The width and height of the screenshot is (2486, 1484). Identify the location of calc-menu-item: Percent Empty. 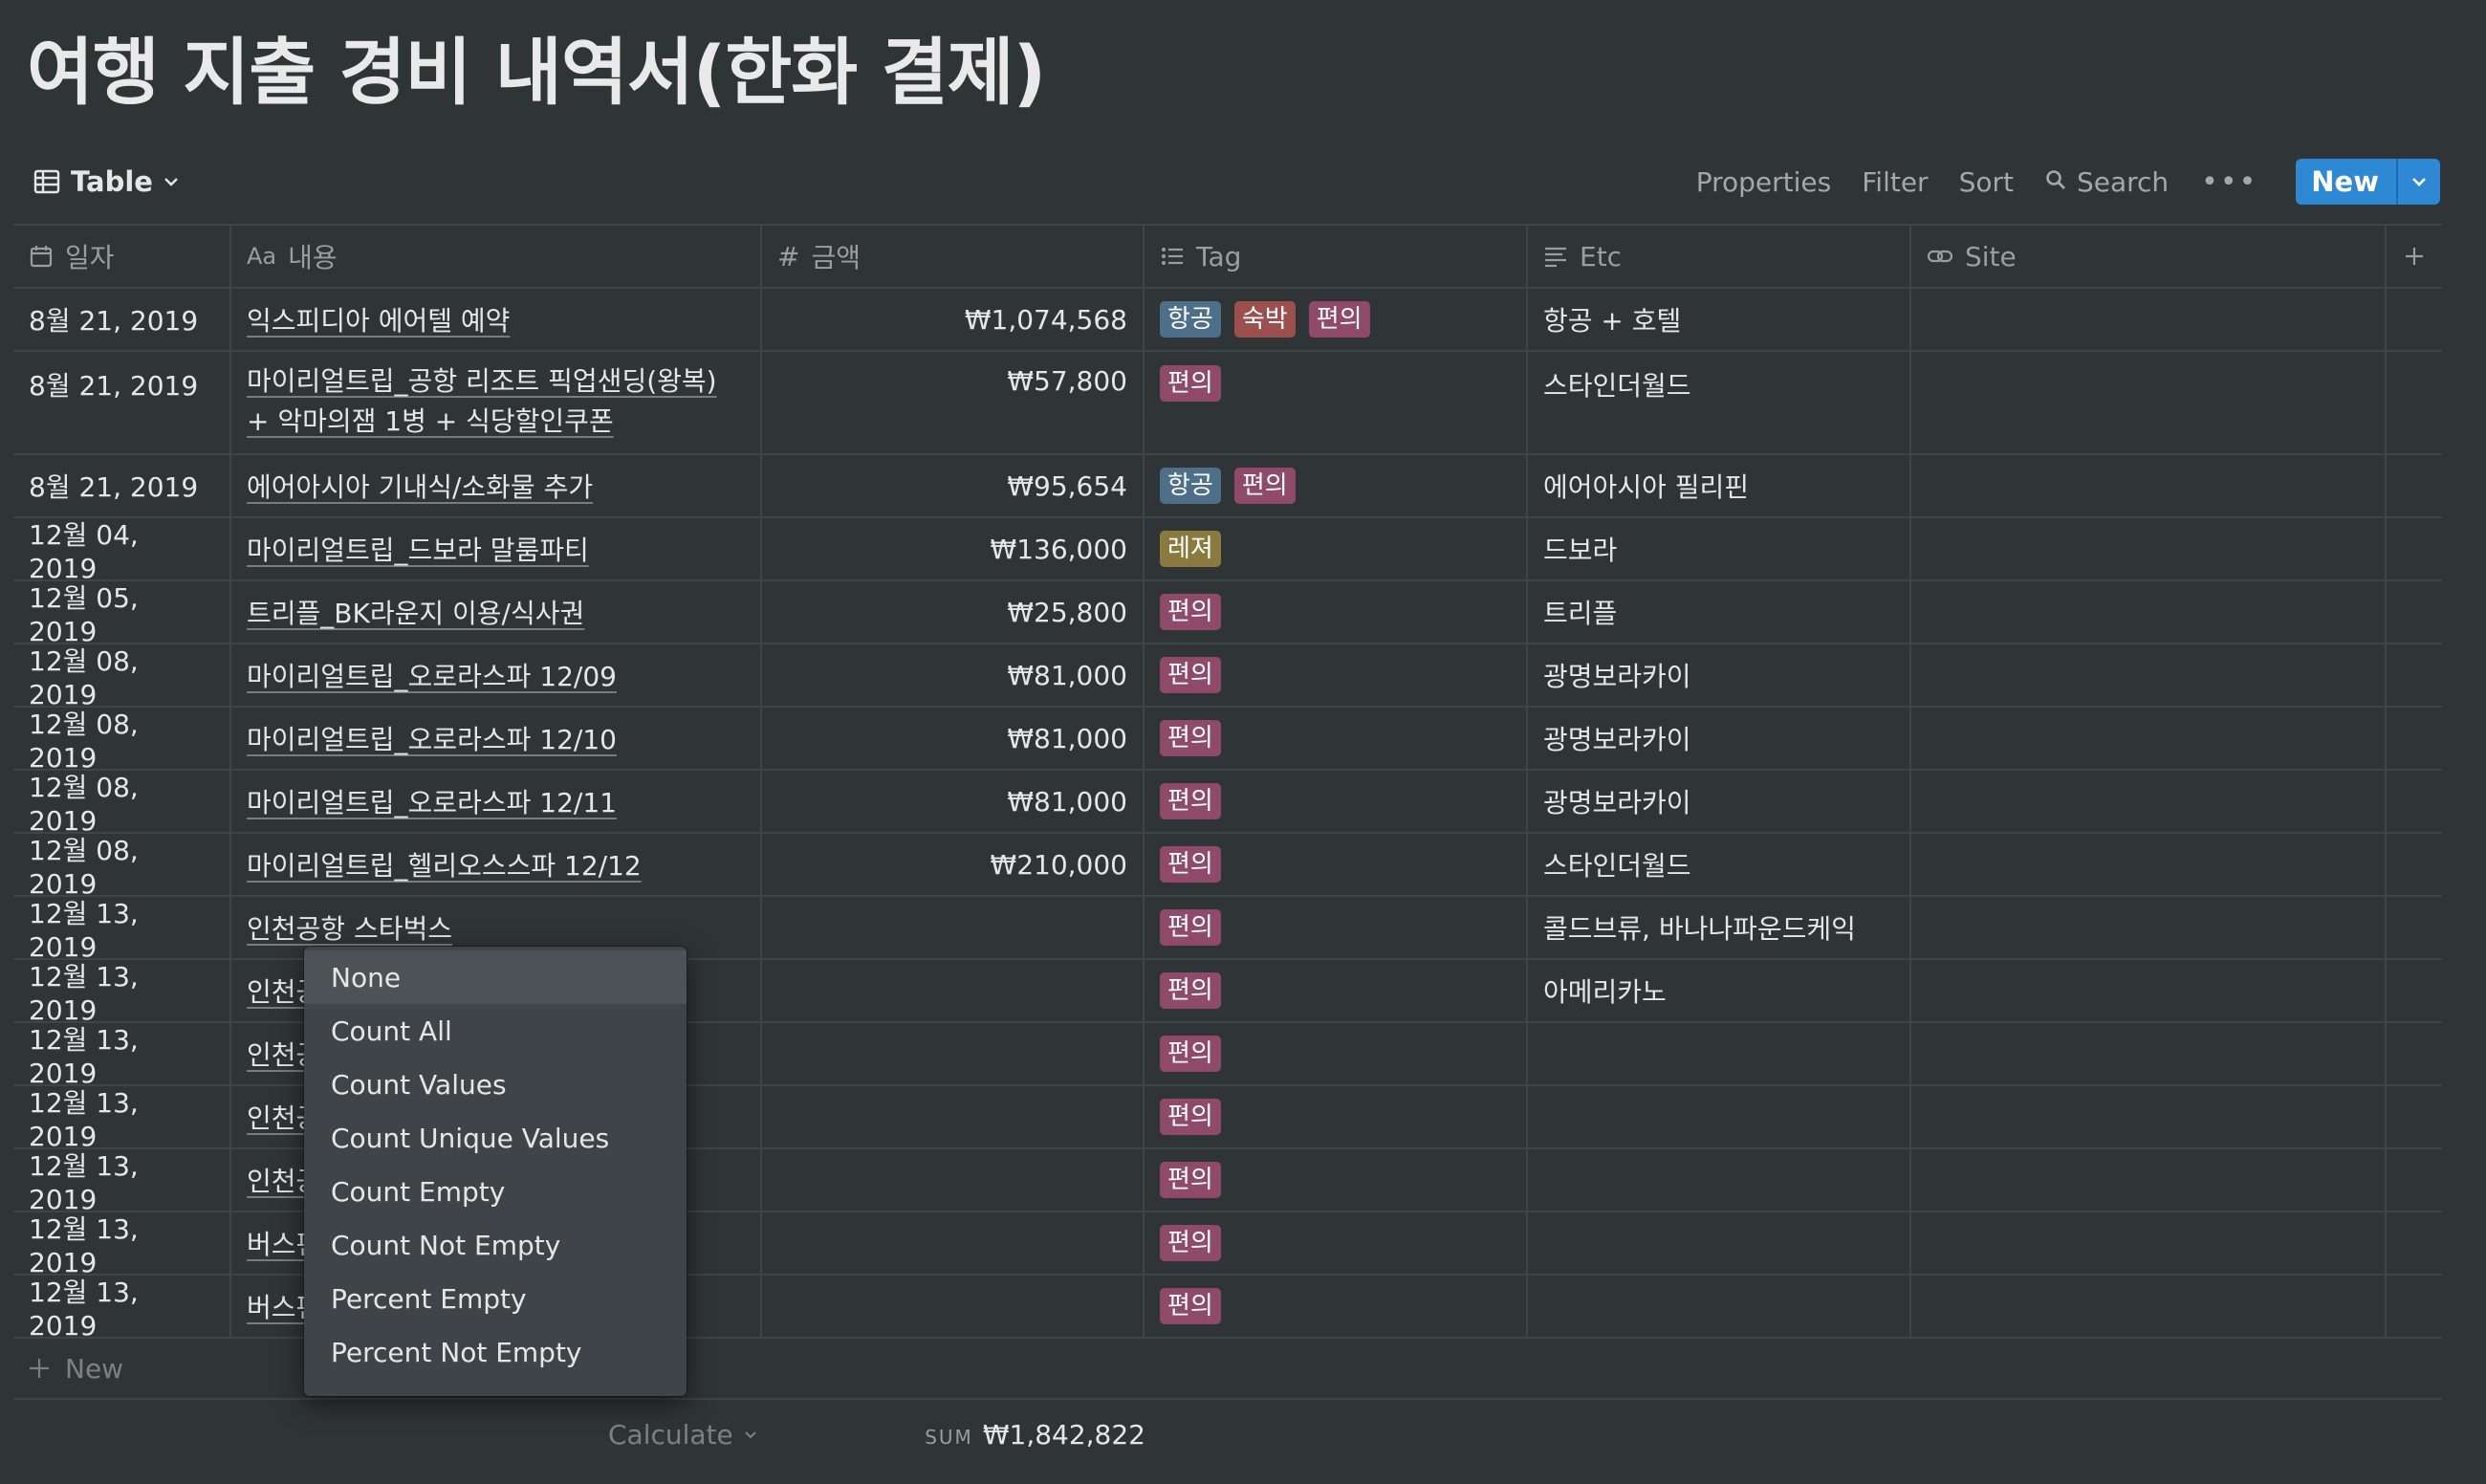
(429, 1298).